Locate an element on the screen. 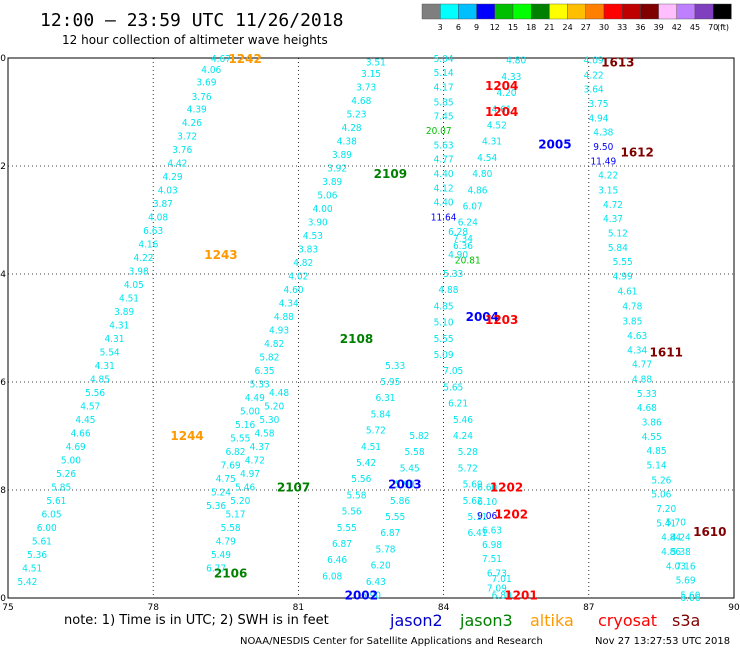 This screenshot has height=650, width=740. swh-value: 7.05 is located at coordinates (453, 371).